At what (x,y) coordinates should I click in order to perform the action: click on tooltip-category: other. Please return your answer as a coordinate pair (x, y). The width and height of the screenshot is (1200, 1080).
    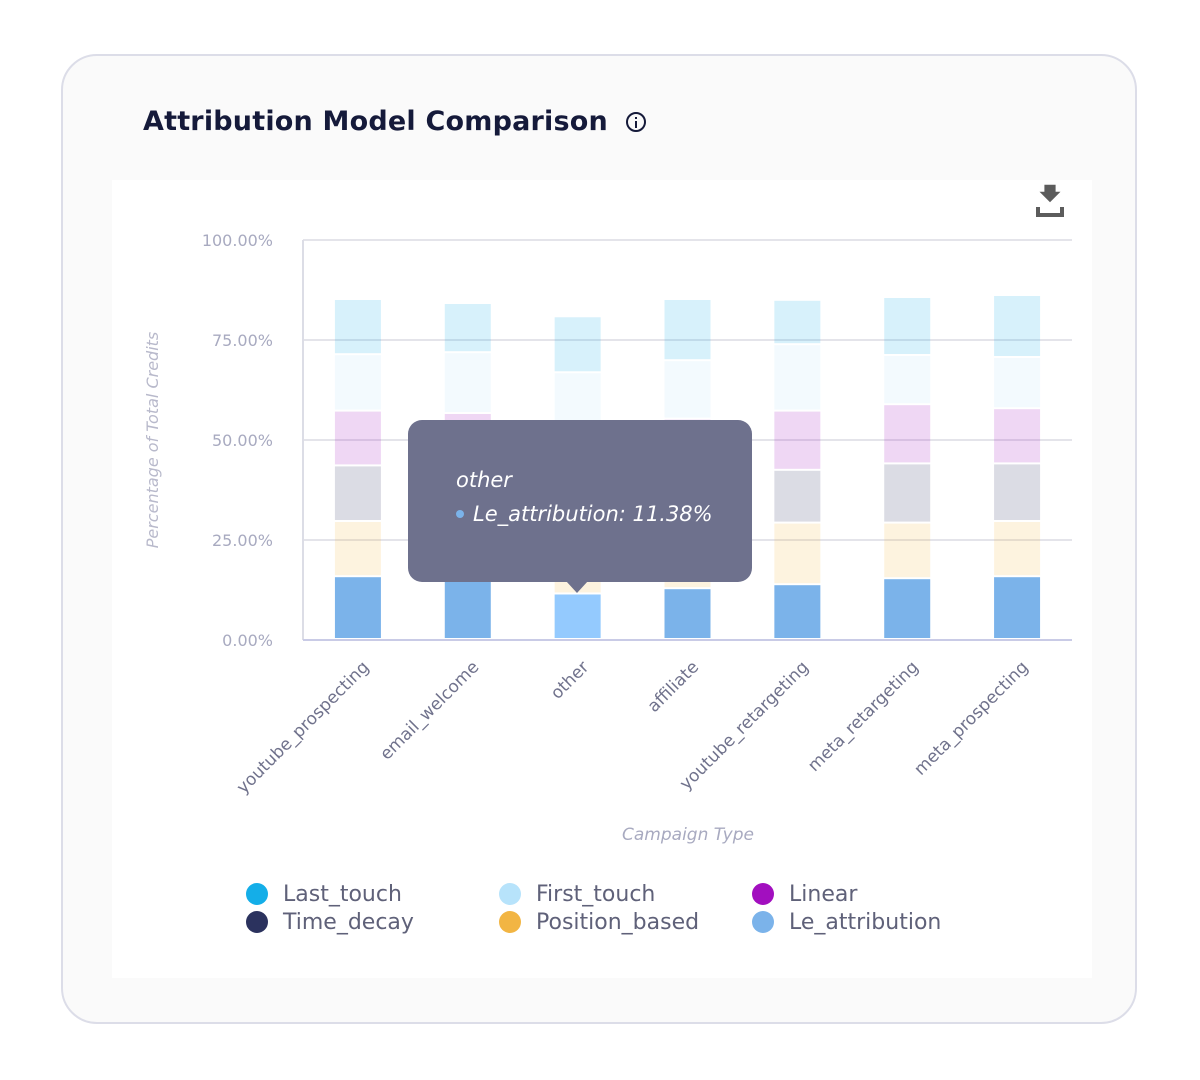
    Looking at the image, I should click on (484, 480).